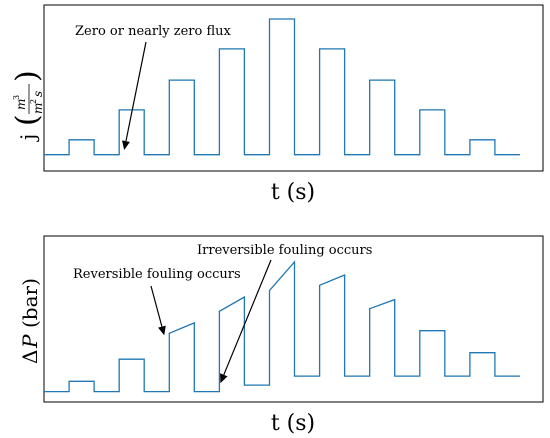 The width and height of the screenshot is (550, 438). I want to click on pressure-y-axis-unit: (bar), so click(30, 303).